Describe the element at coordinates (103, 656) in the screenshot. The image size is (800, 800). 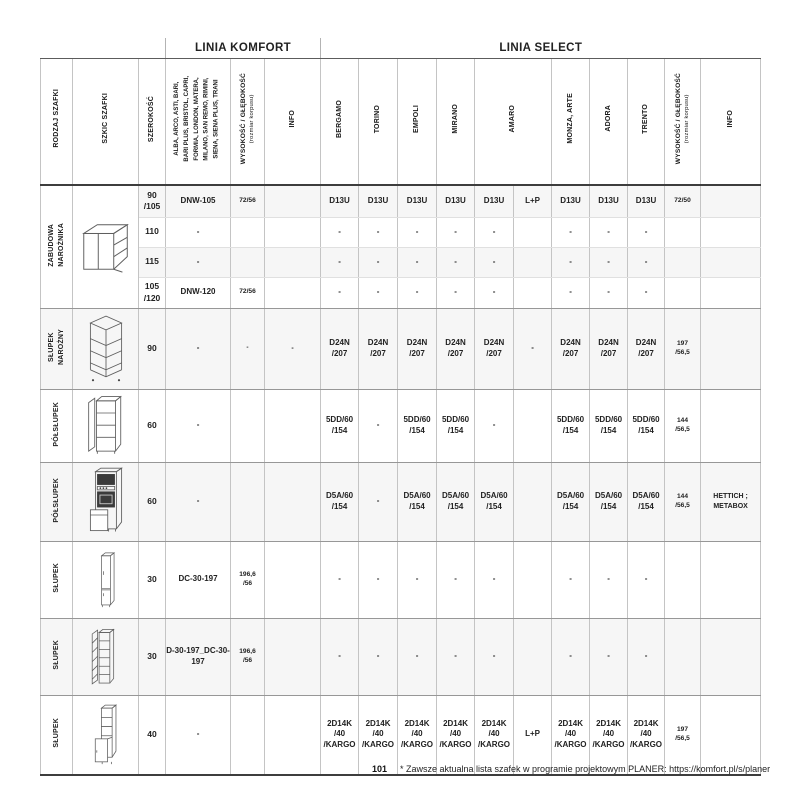
I see `cabinet-sketch-column-open` at that location.